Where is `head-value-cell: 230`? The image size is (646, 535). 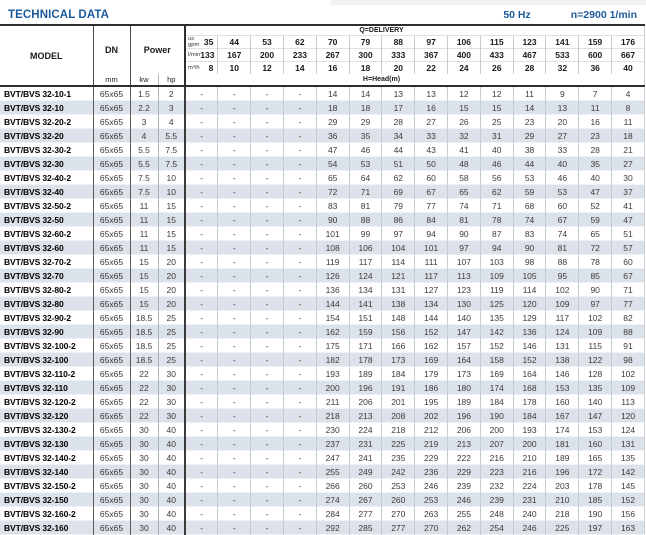
head-value-cell: 230 is located at coordinates (332, 429).